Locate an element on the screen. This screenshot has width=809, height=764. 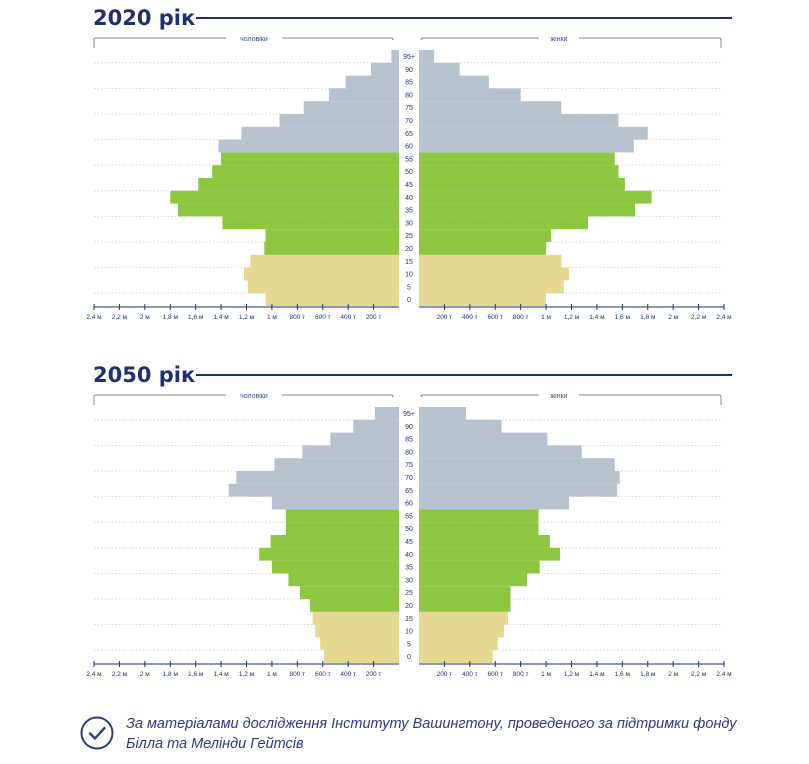
side-label-women: жінки is located at coordinates (558, 396).